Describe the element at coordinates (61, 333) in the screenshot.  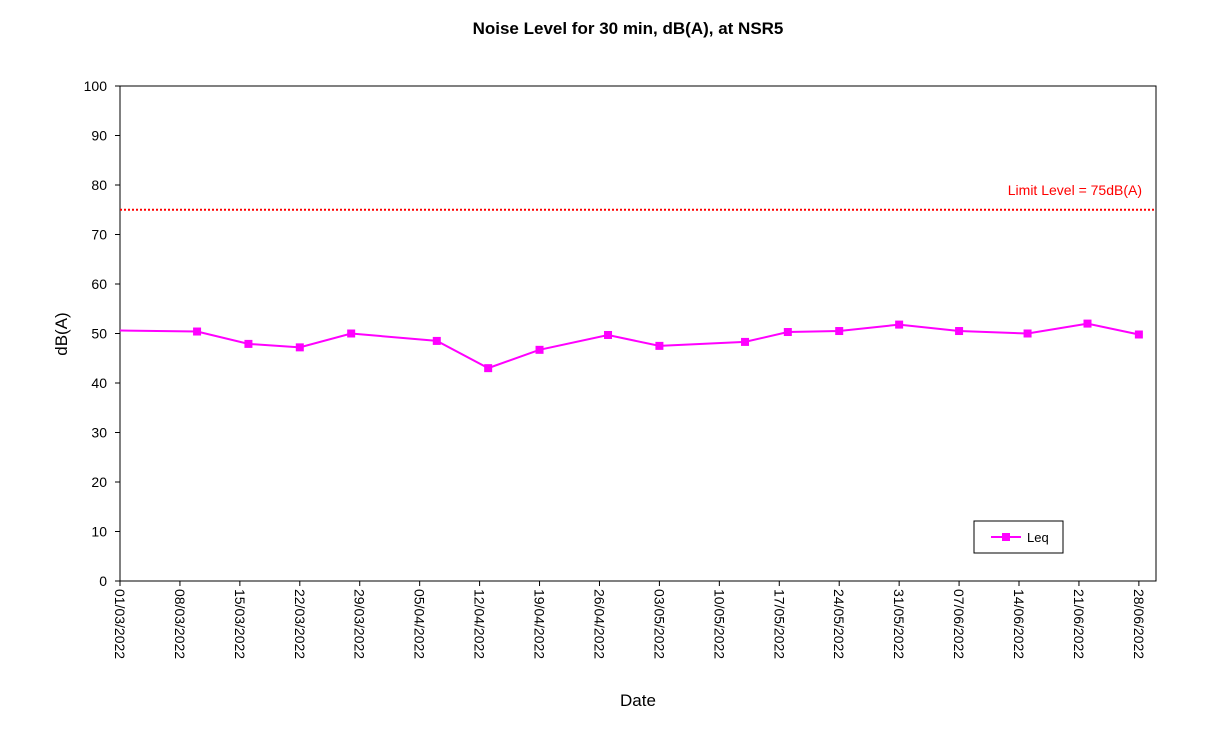
I see `y-axis-title: dB(A)` at that location.